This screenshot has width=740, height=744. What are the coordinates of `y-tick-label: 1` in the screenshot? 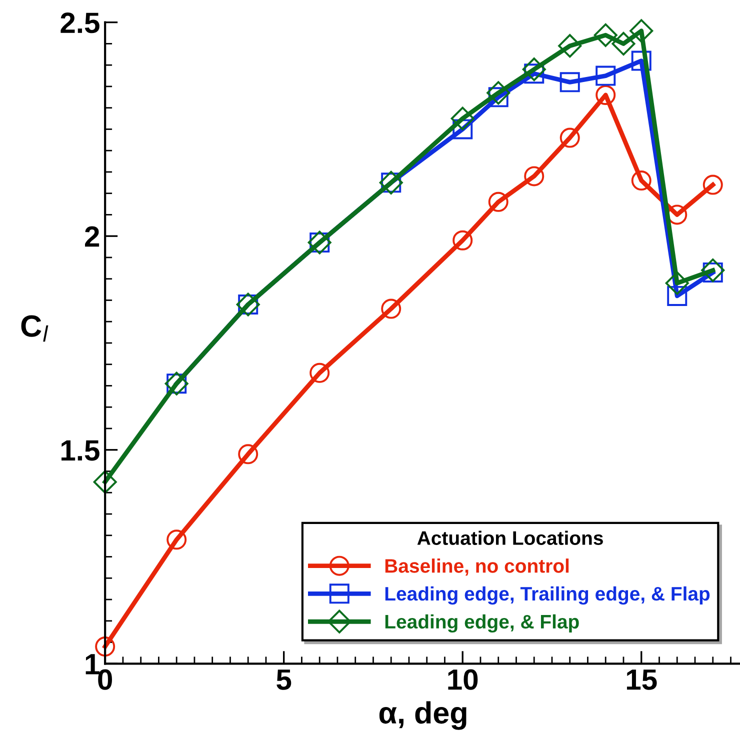 It's located at (93, 664).